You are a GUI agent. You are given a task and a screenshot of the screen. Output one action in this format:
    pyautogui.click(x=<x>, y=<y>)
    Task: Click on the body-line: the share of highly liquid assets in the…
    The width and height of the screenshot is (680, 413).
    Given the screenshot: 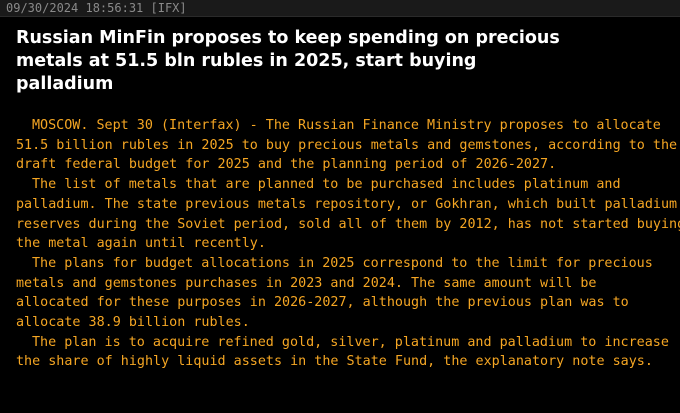 What is the action you would take?
    pyautogui.click(x=334, y=362)
    